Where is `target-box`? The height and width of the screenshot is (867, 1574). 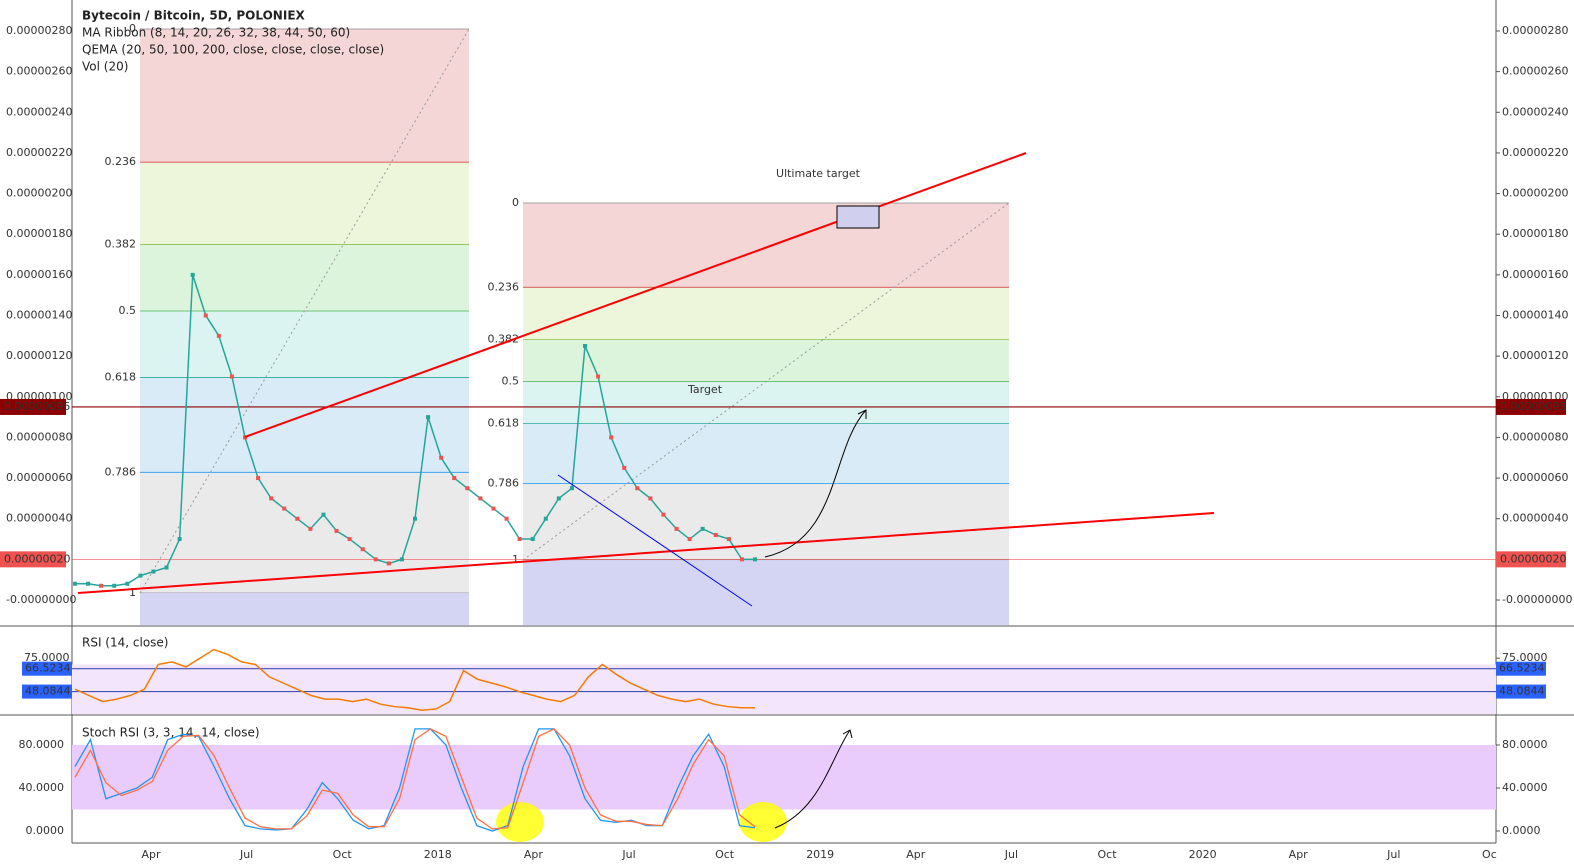
target-box is located at coordinates (858, 217).